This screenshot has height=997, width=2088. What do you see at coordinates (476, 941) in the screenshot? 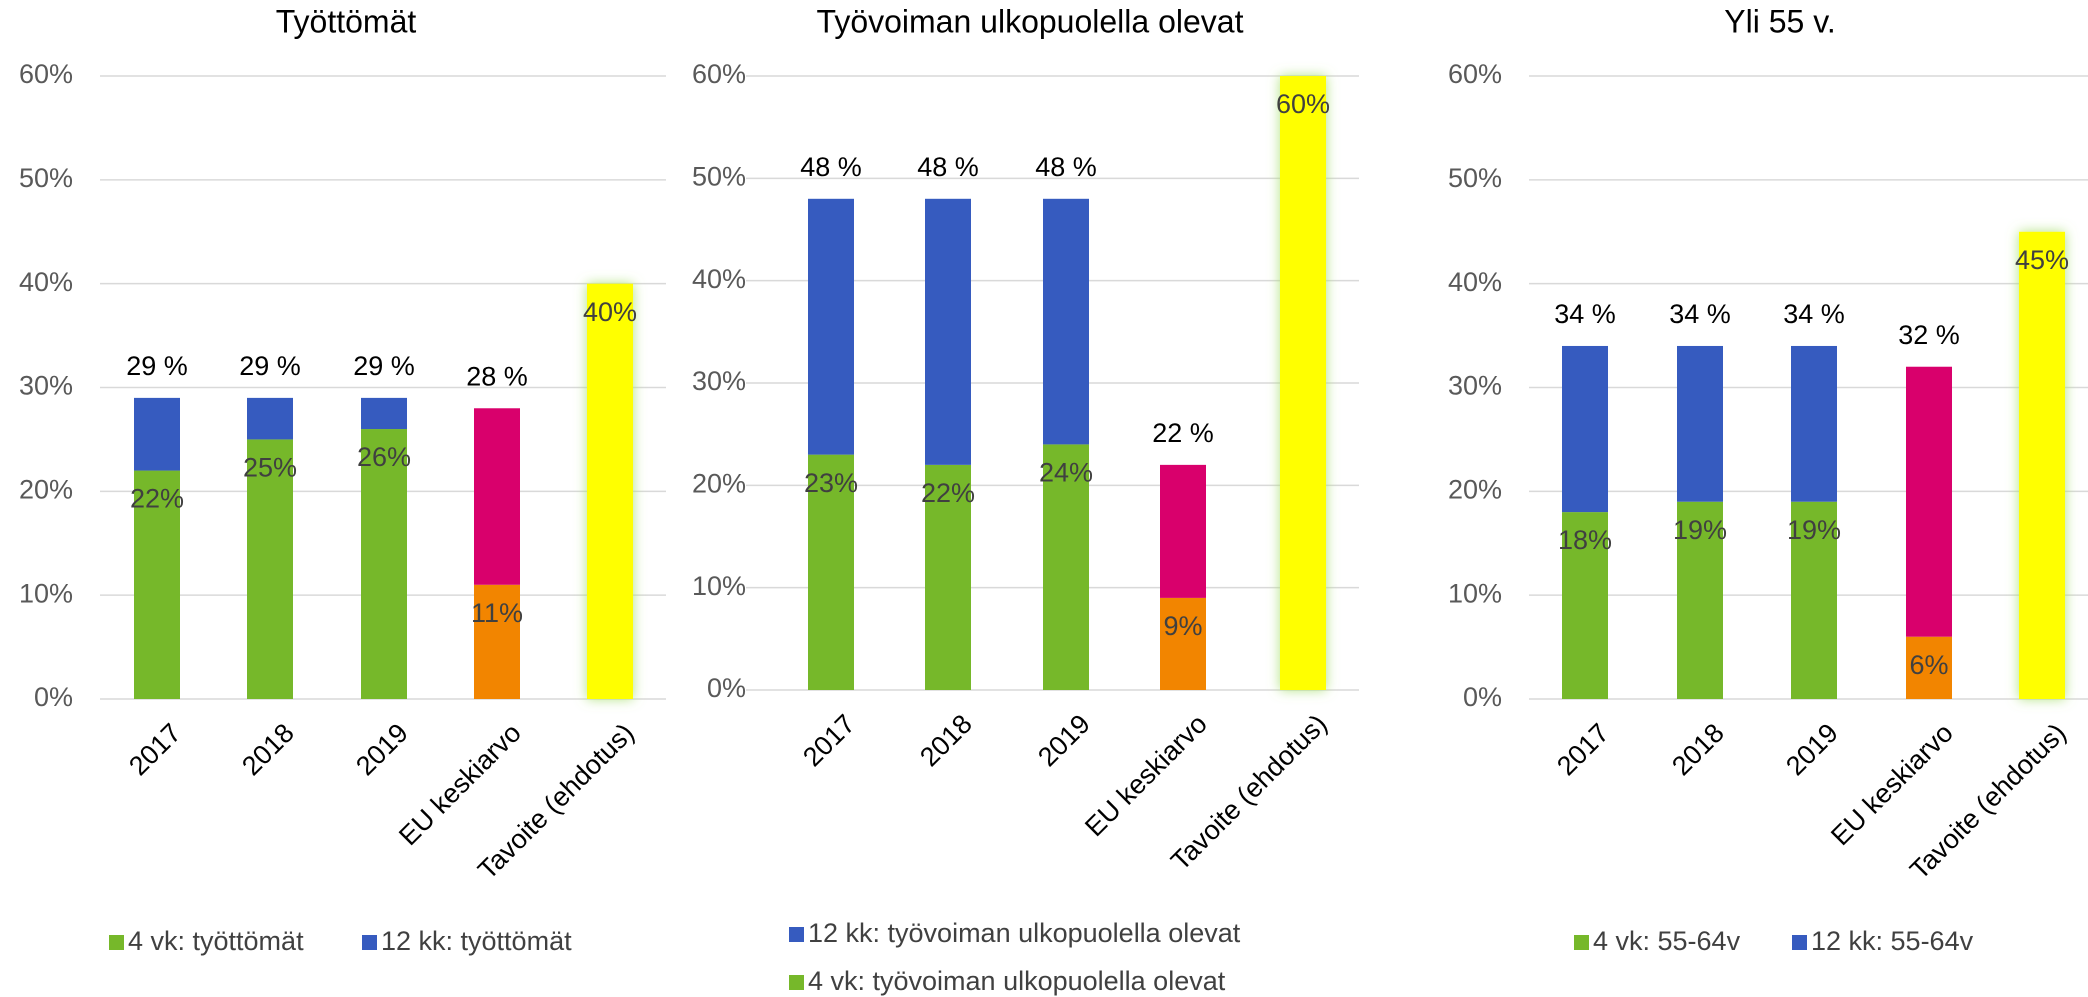
I see `legend-label: 12 kk: työttömät` at bounding box center [476, 941].